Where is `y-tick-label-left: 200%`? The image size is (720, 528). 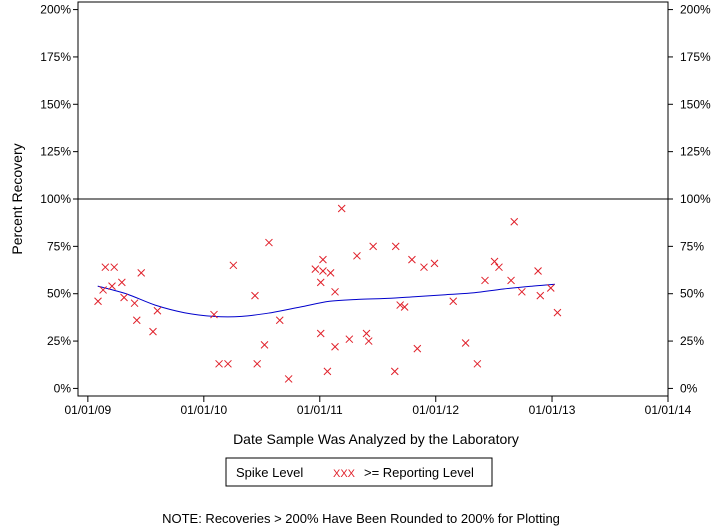
y-tick-label-left: 200% is located at coordinates (55, 10).